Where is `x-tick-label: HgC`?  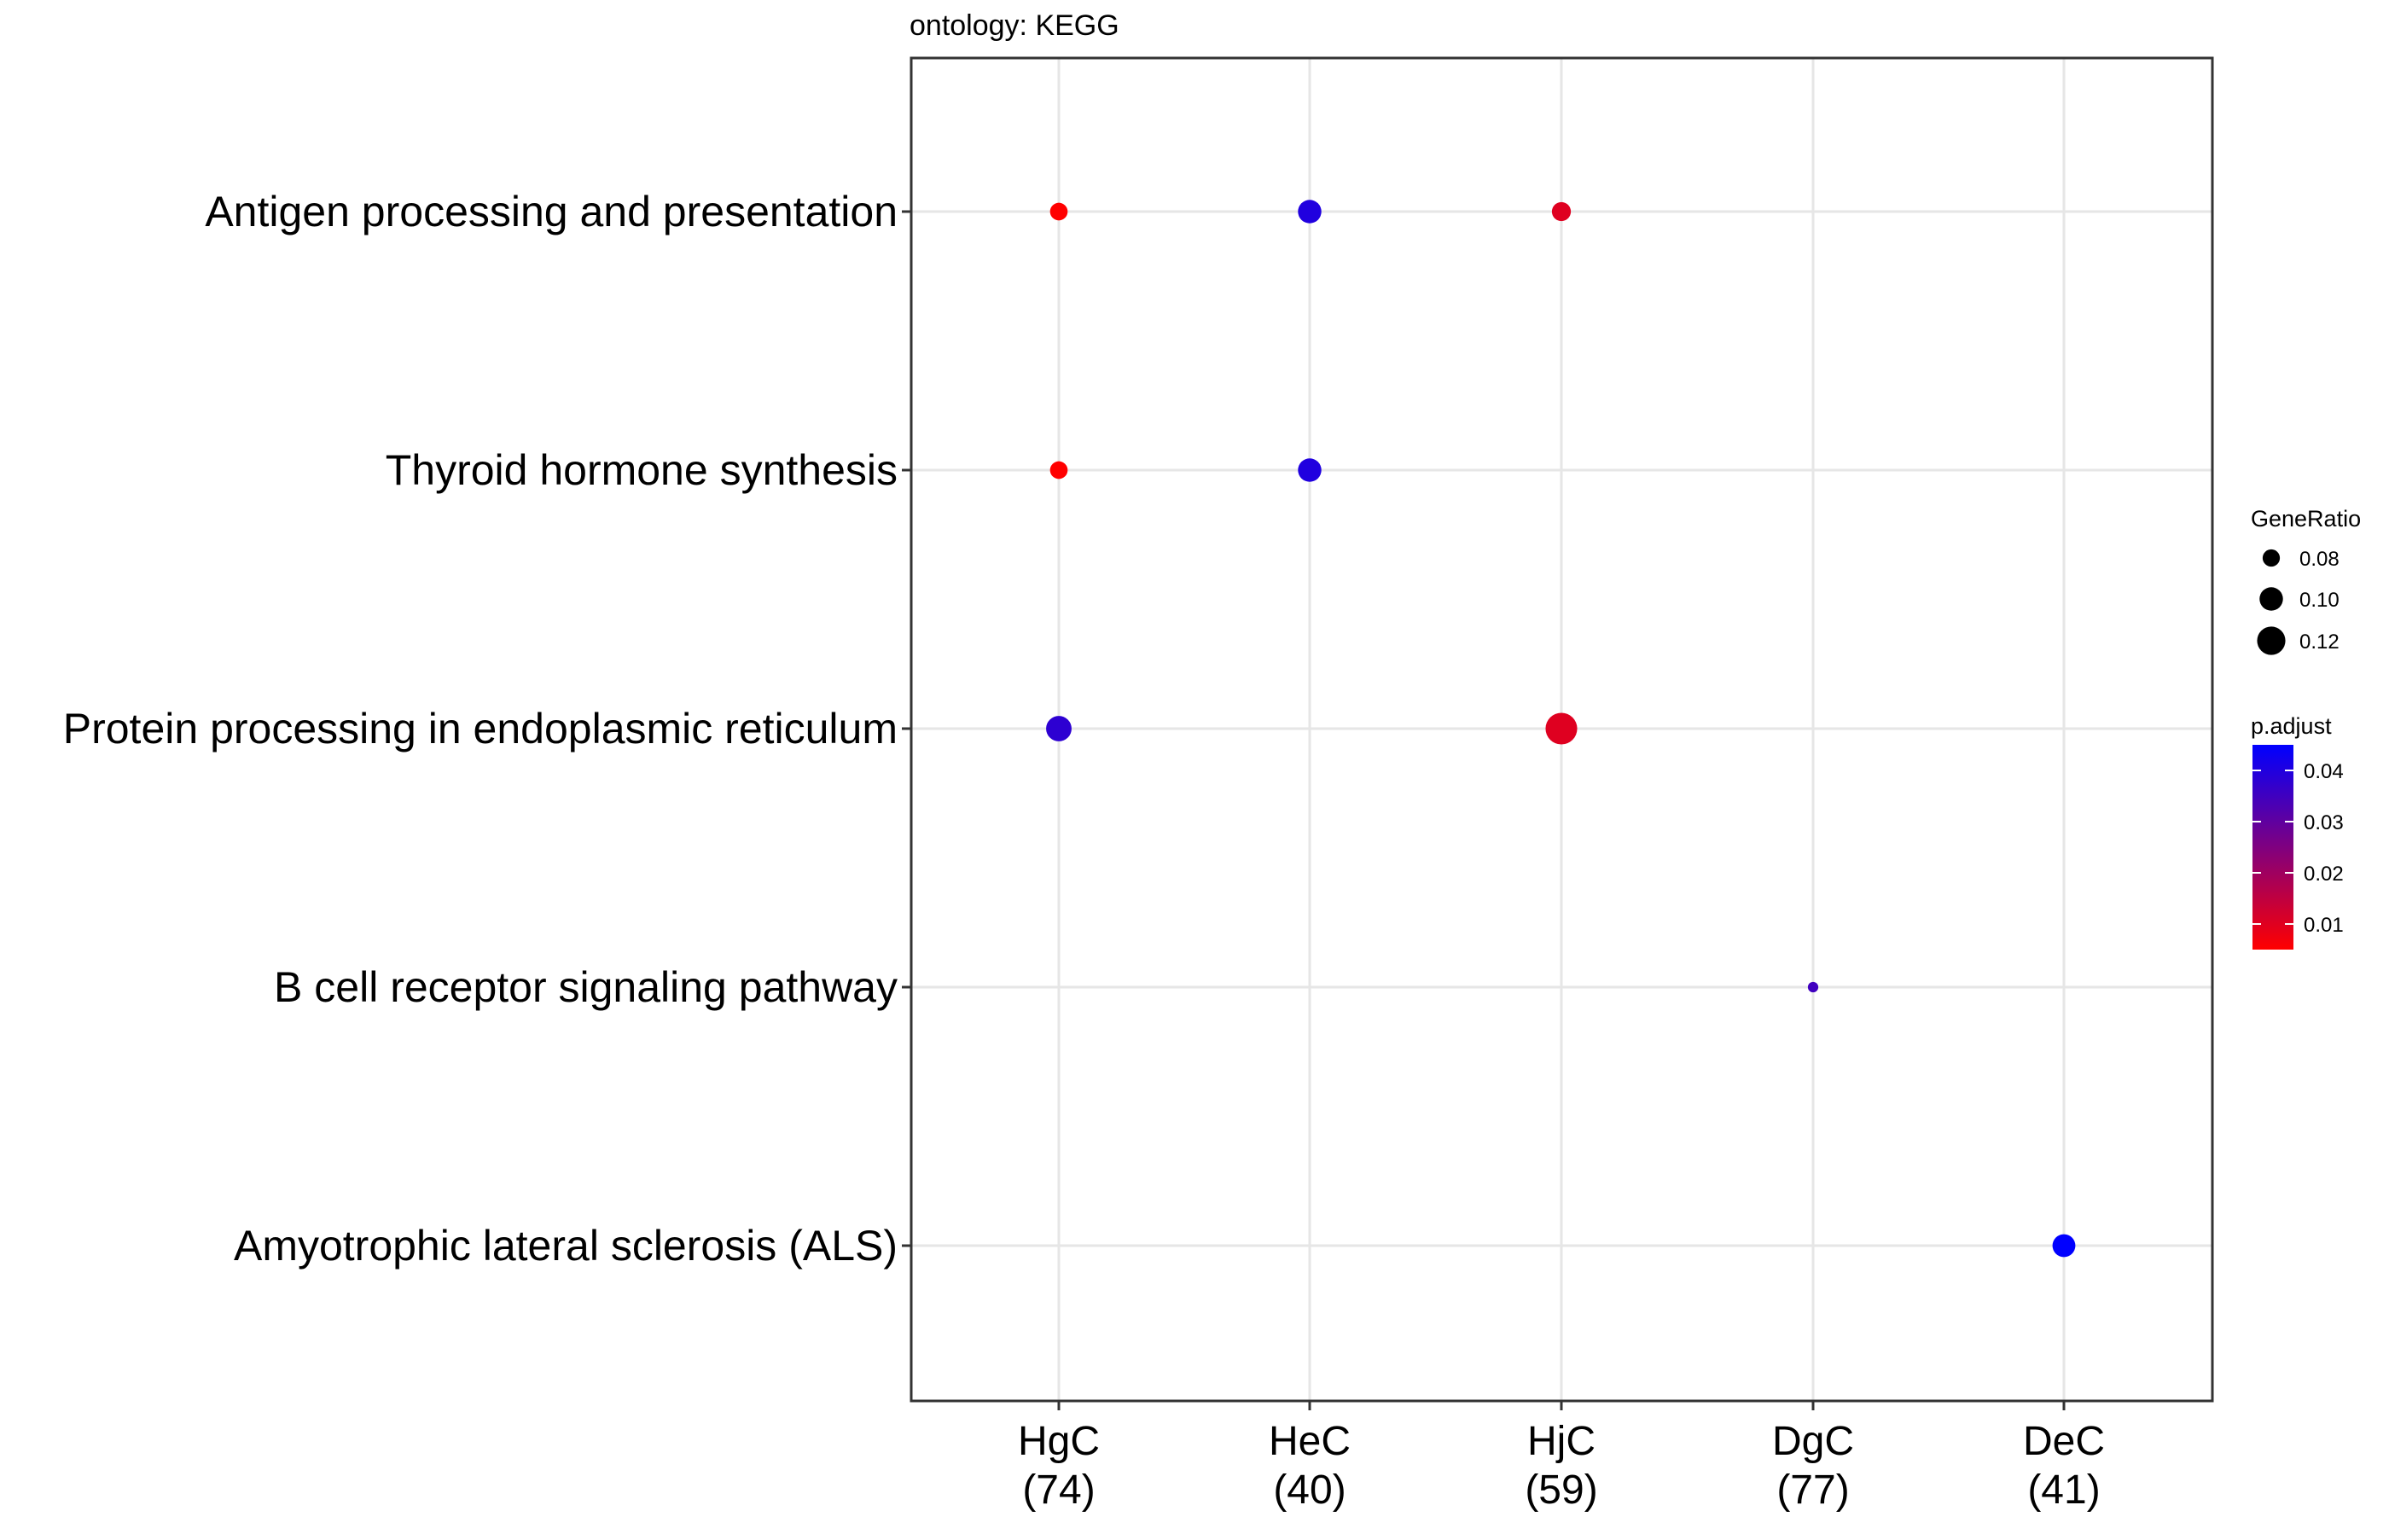
x-tick-label: HgC is located at coordinates (1059, 1441).